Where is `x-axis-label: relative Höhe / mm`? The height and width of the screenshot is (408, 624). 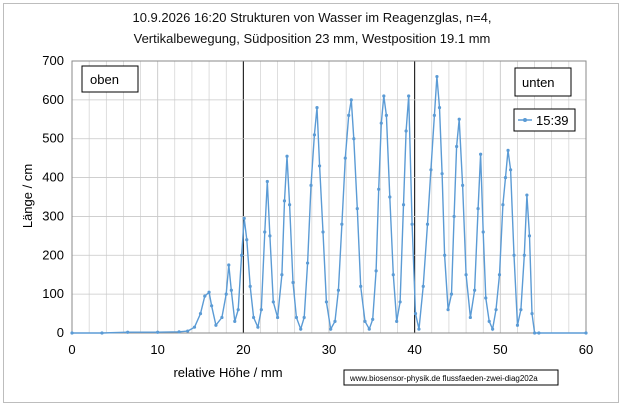
x-axis-label: relative Höhe / mm is located at coordinates (227, 372).